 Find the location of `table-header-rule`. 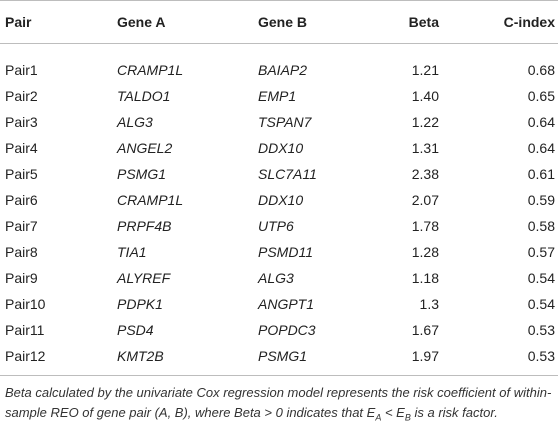

table-header-rule is located at coordinates (279, 43).